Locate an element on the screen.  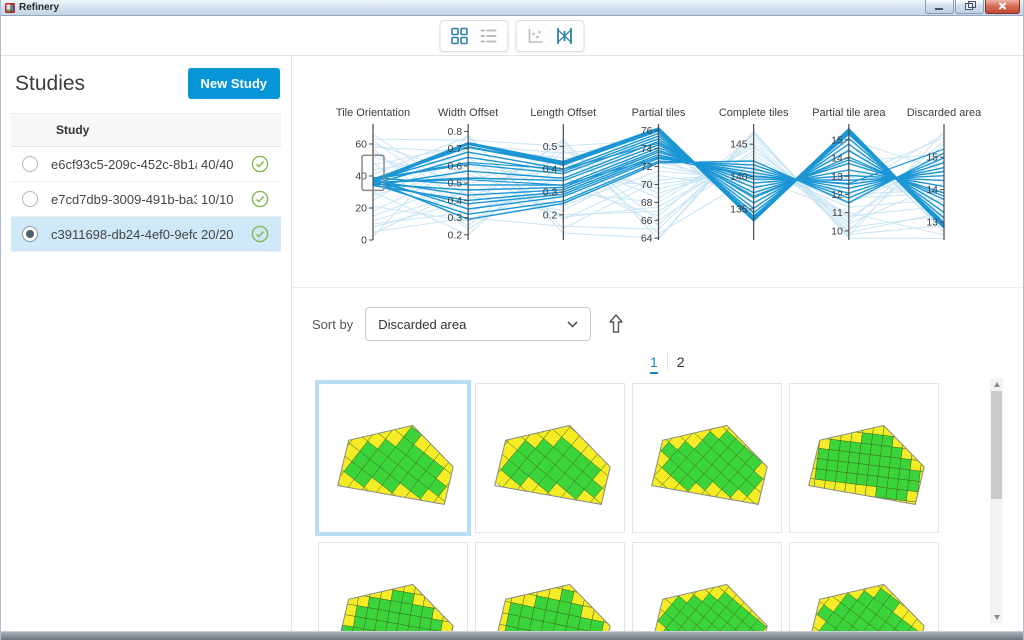
svg-text: 0.7 is located at coordinates (455, 149).